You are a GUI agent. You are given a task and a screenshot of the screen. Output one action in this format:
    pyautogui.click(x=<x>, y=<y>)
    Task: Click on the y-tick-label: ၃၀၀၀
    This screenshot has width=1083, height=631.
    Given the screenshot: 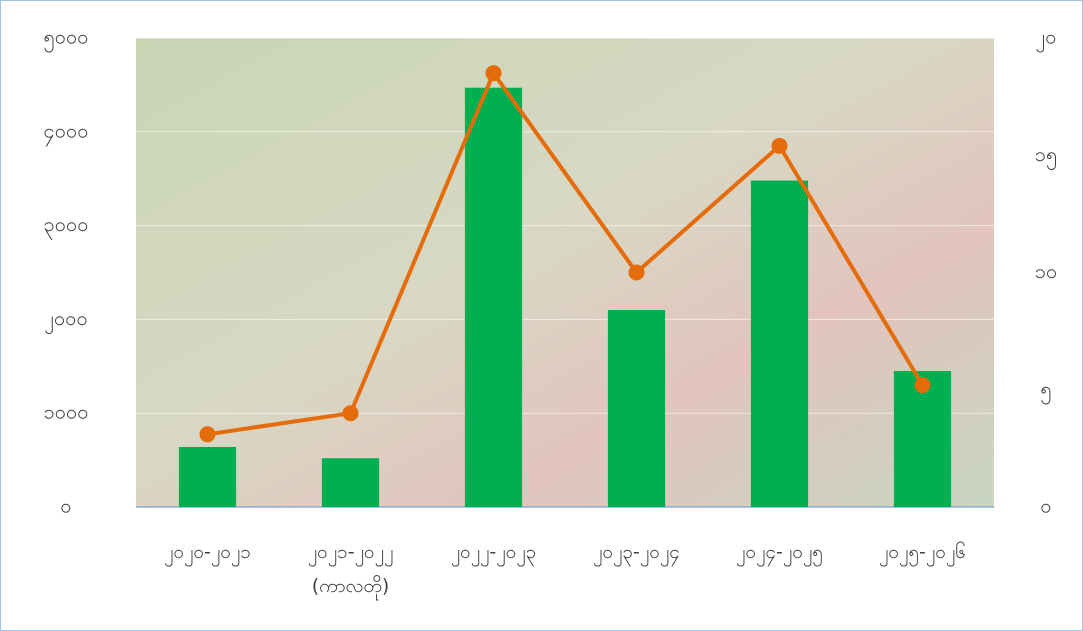 What is the action you would take?
    pyautogui.click(x=66, y=226)
    